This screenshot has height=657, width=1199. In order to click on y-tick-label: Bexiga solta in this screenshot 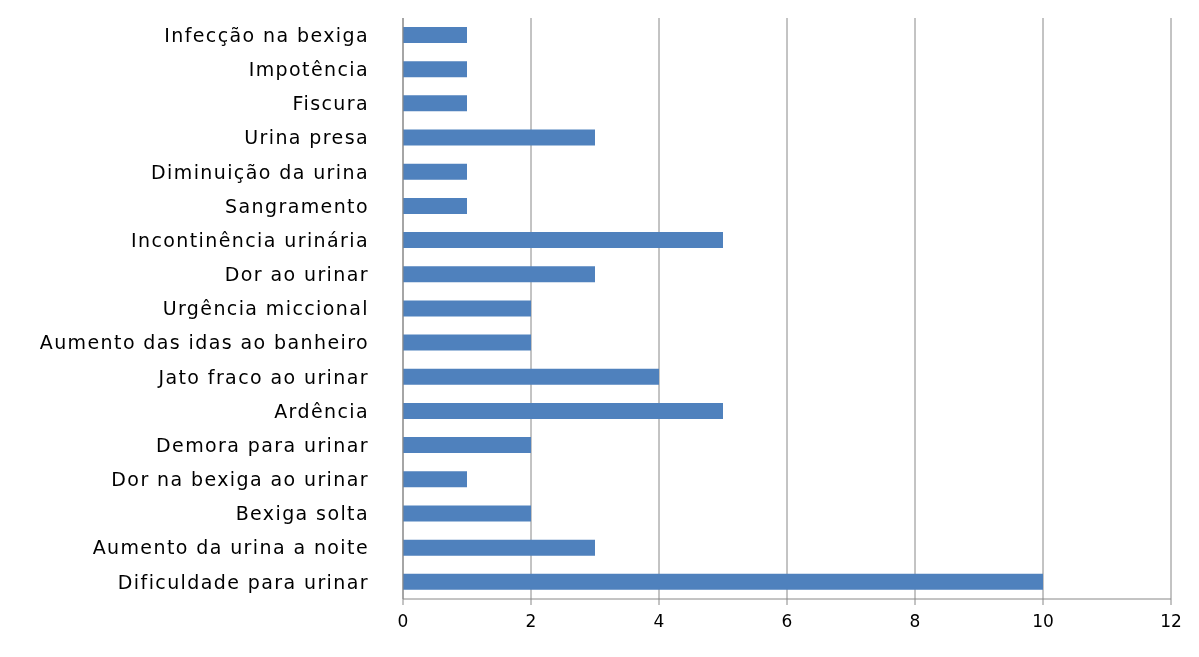, I will do `click(302, 513)`.